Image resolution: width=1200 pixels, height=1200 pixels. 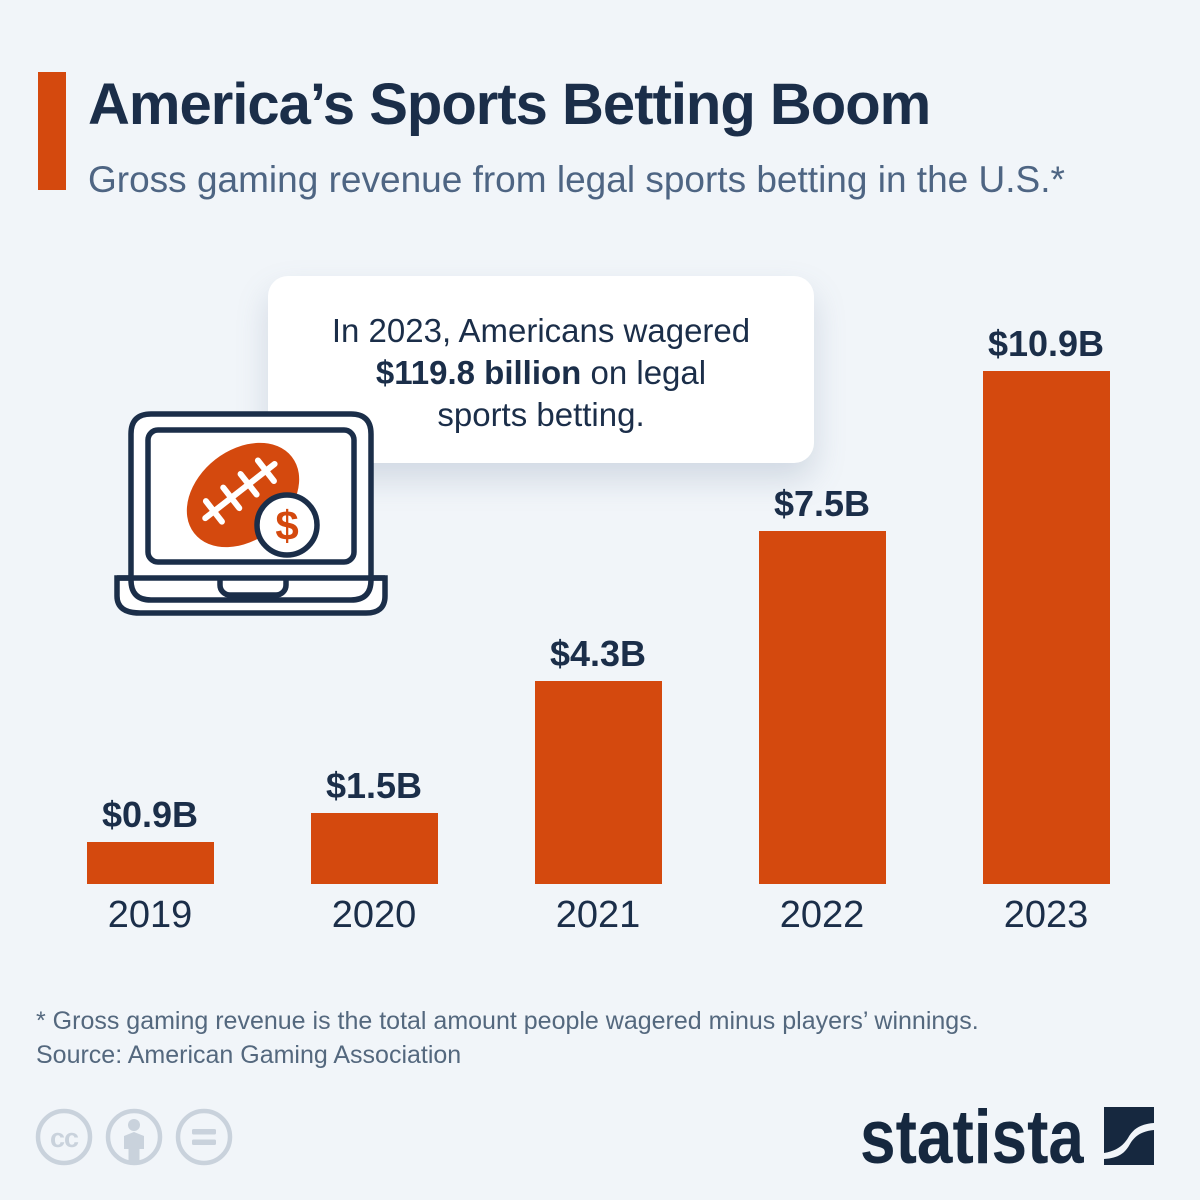 What do you see at coordinates (150, 814) in the screenshot?
I see `bar-value-2019: $0.9B` at bounding box center [150, 814].